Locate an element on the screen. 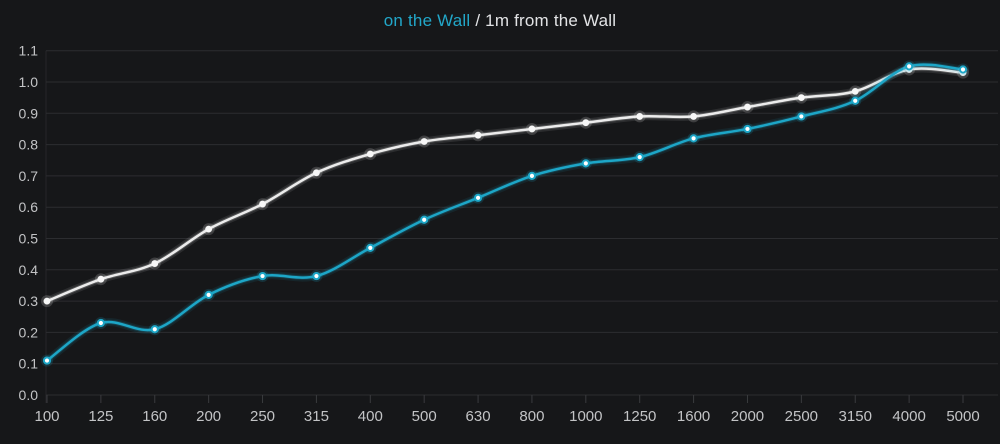 The height and width of the screenshot is (444, 1000). x-tick-label: 1250 is located at coordinates (639, 416).